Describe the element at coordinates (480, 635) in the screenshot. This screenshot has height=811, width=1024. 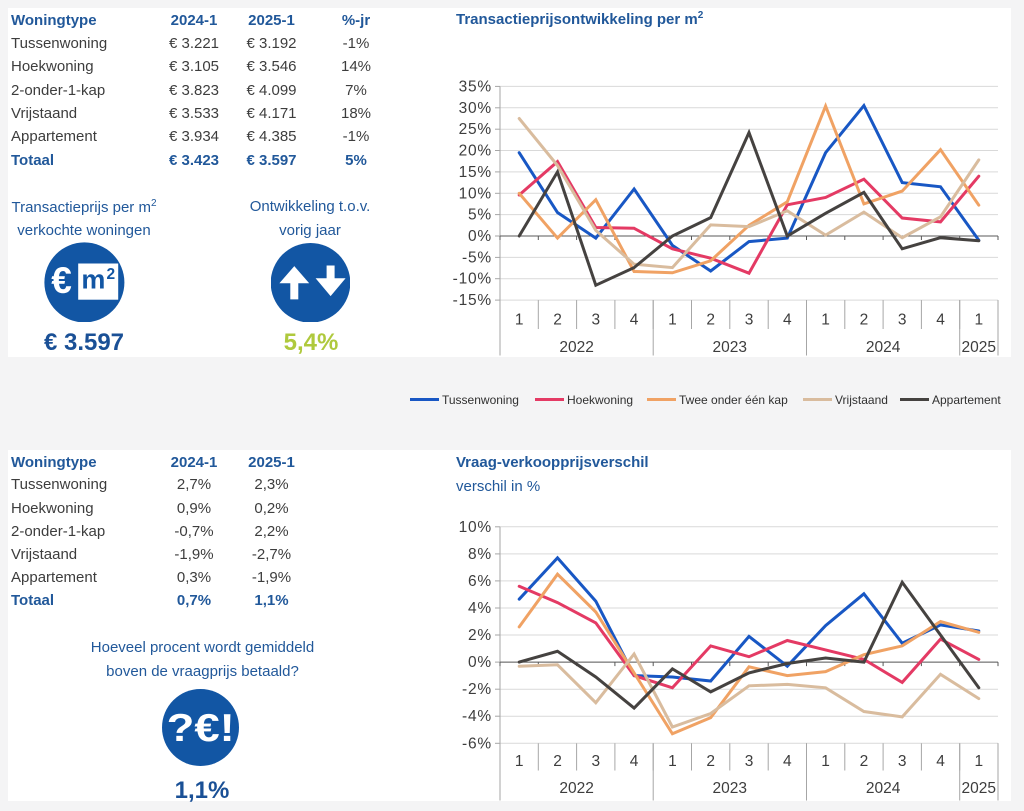
I see `svg-text: 2%` at that location.